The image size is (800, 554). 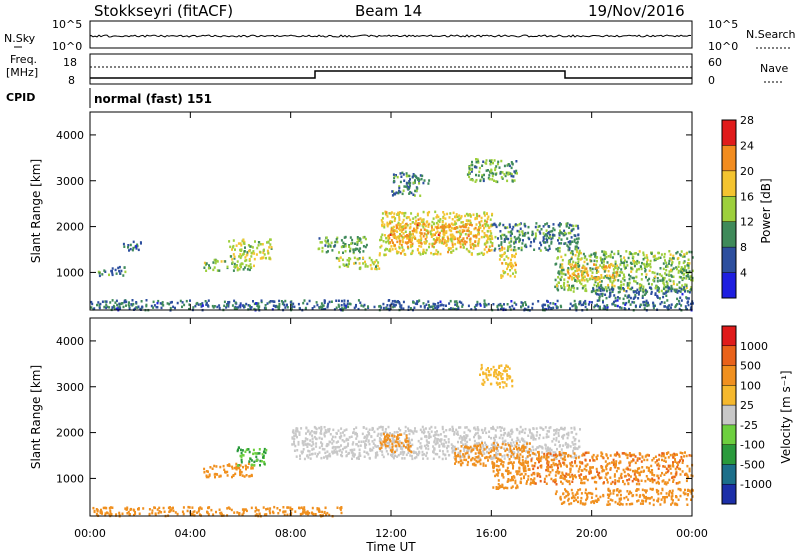 What do you see at coordinates (729, 158) in the screenshot?
I see `colorbar-segment` at bounding box center [729, 158].